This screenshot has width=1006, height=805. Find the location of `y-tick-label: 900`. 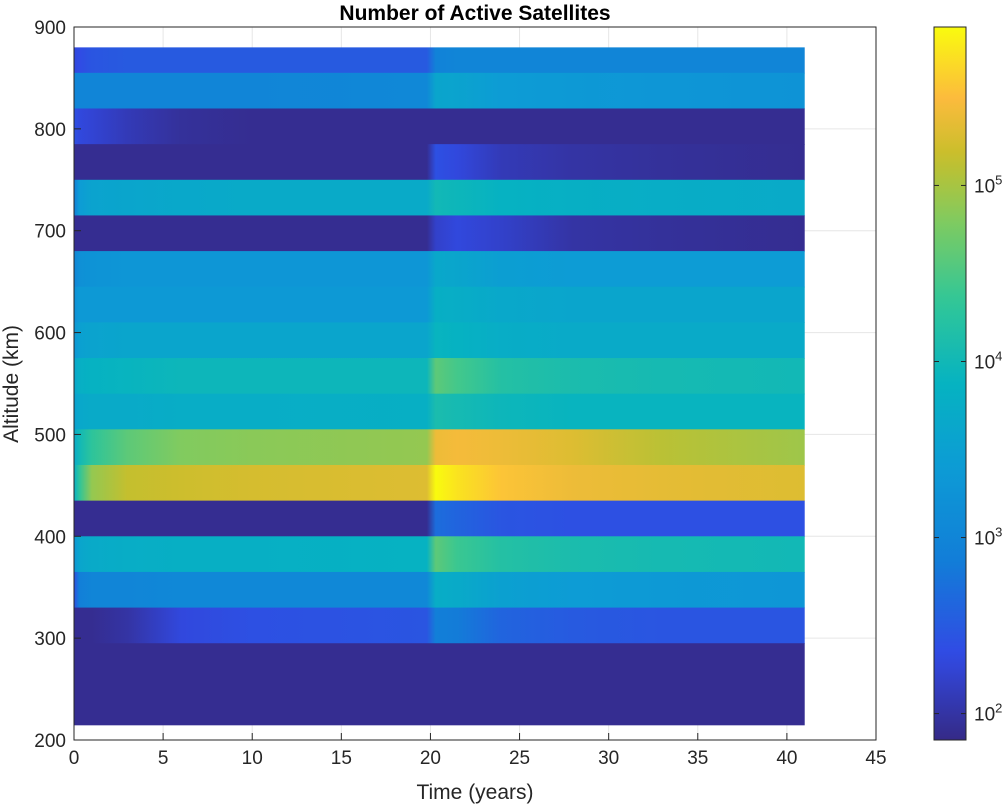

y-tick-label: 900 is located at coordinates (50, 28).